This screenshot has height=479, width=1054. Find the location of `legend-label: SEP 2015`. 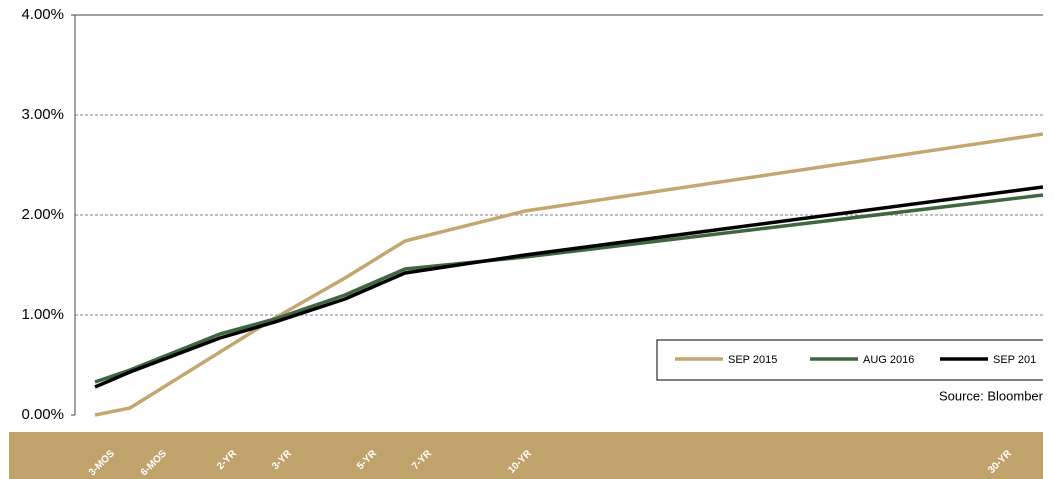

legend-label: SEP 2015 is located at coordinates (752, 360).